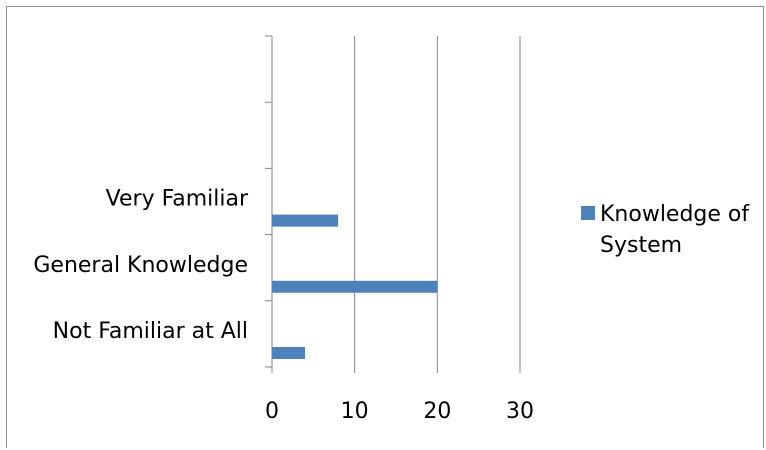 The width and height of the screenshot is (766, 450). Describe the element at coordinates (665, 230) in the screenshot. I see `legend: Knowledge of System` at that location.